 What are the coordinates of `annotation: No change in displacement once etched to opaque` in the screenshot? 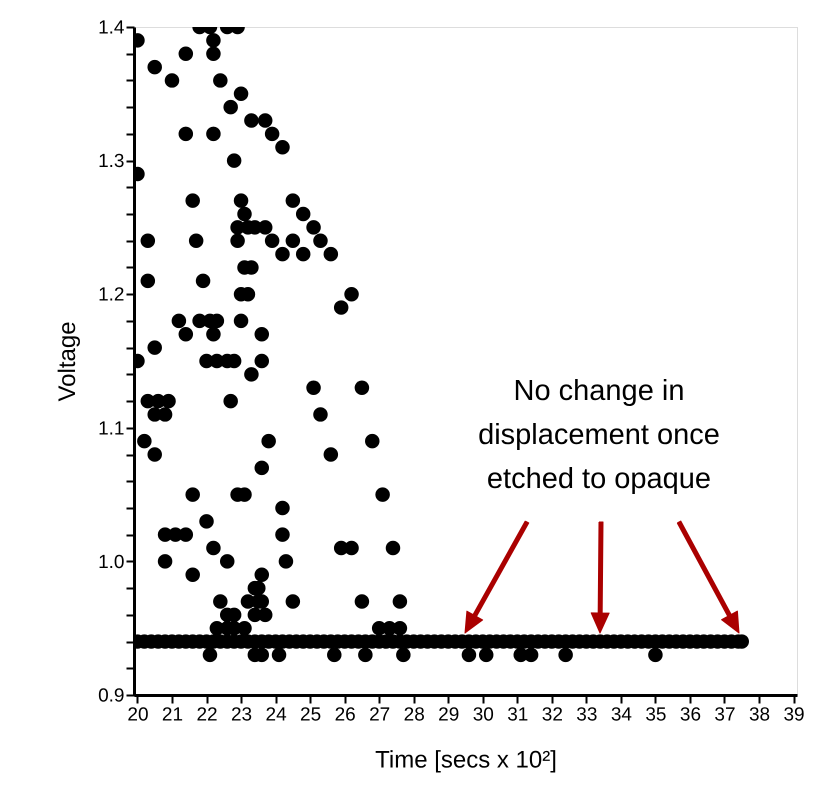 It's located at (599, 435).